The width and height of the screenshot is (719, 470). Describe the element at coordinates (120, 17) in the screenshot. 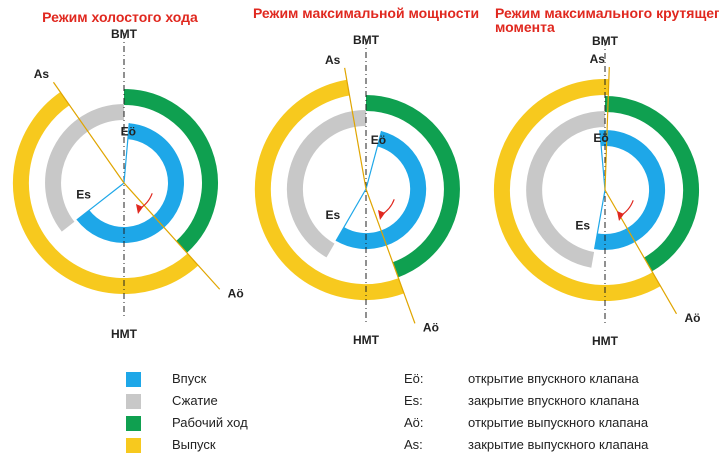

I see `diagram-title: Режим холостого хода` at that location.